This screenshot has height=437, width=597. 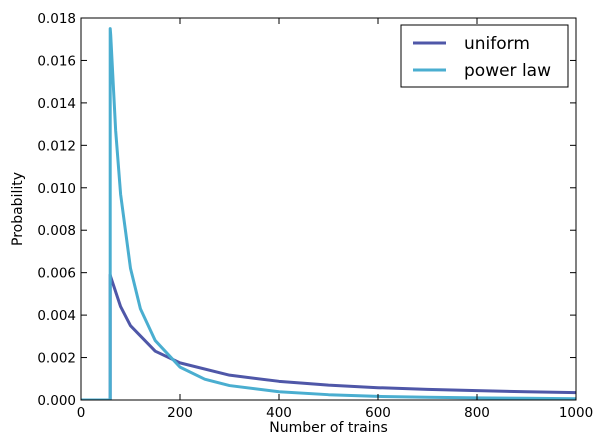 What do you see at coordinates (81, 413) in the screenshot?
I see `x-tick-label: 0` at bounding box center [81, 413].